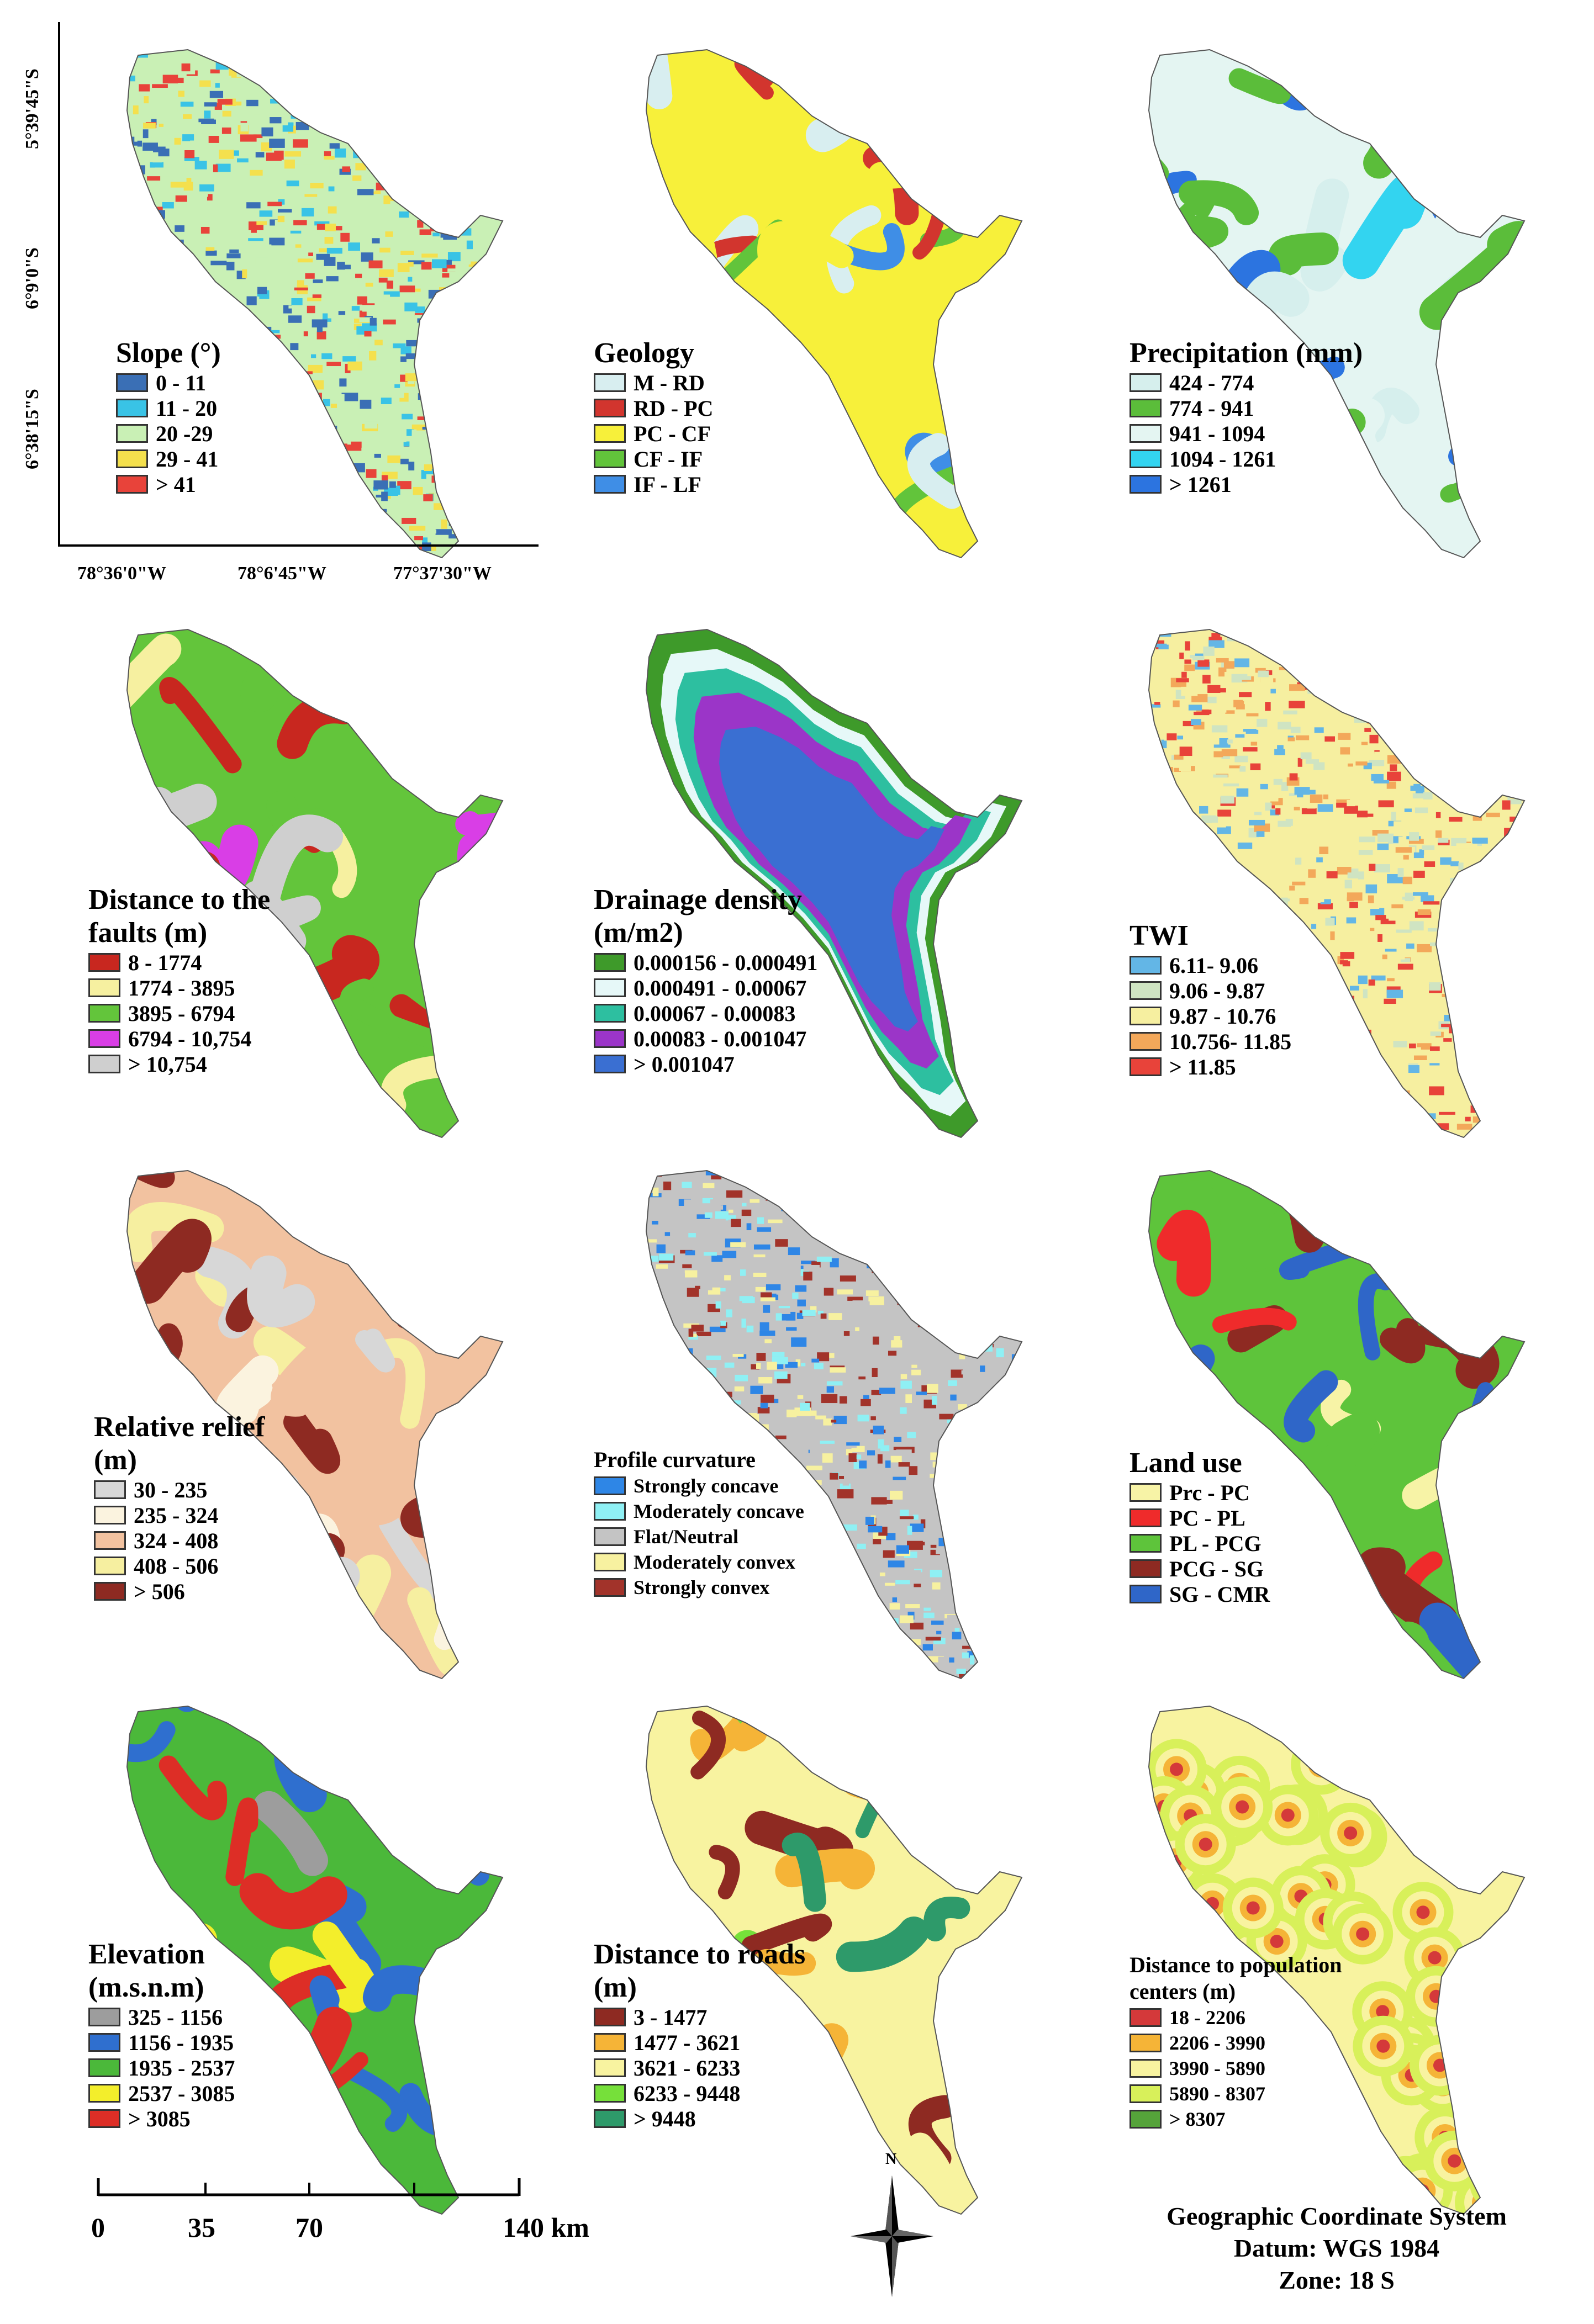  I want to click on lat-label-2: 6°9'0"S, so click(32, 278).